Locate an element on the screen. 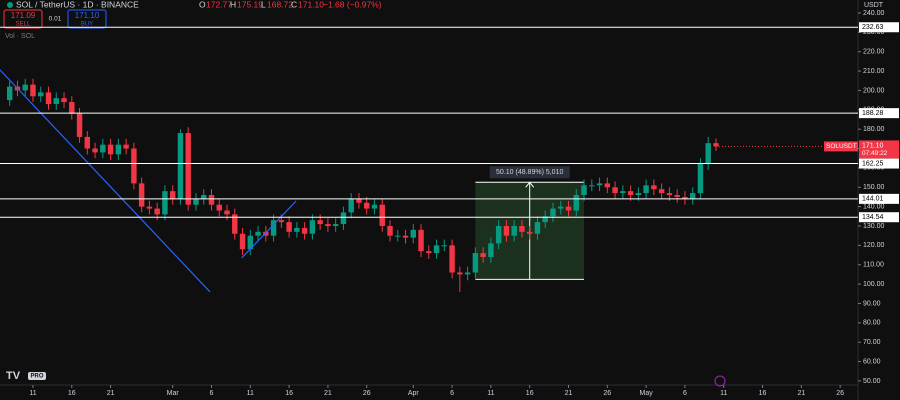  sell-price: 171.09 is located at coordinates (23, 15).